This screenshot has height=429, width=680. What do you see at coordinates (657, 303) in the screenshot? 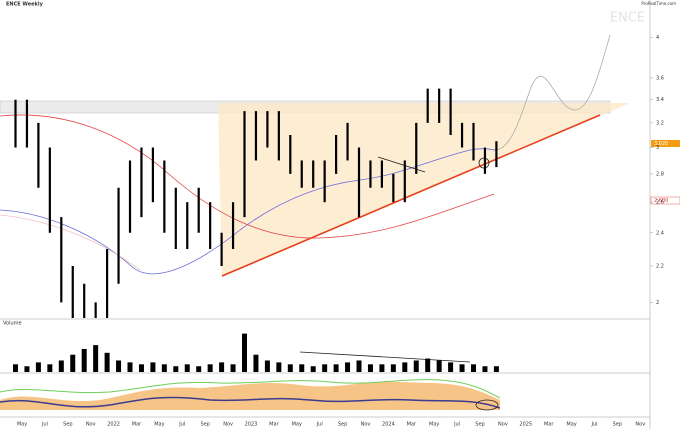
I see `y-tick-label: 2` at bounding box center [657, 303].